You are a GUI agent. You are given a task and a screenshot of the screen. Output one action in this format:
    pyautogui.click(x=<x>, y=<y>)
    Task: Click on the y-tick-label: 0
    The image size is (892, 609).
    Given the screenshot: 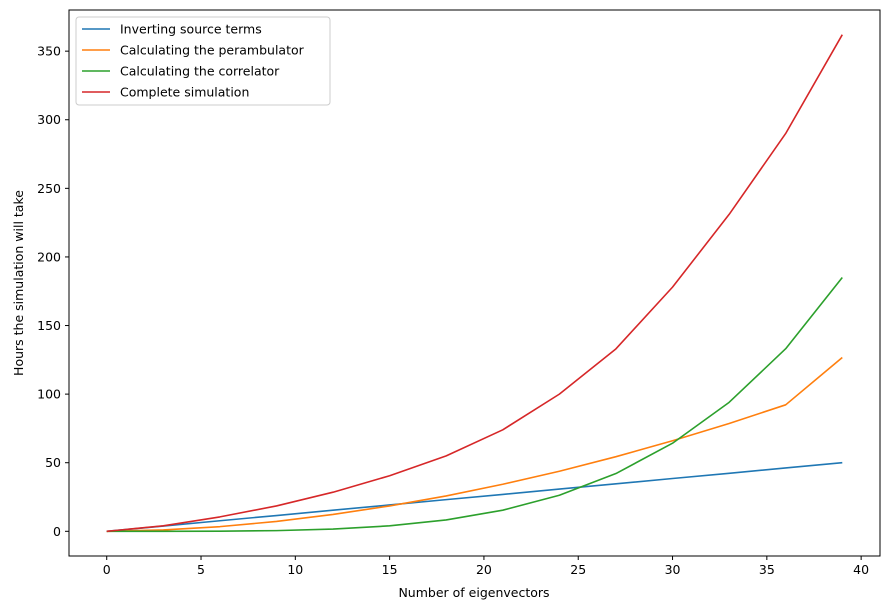 What is the action you would take?
    pyautogui.click(x=57, y=531)
    